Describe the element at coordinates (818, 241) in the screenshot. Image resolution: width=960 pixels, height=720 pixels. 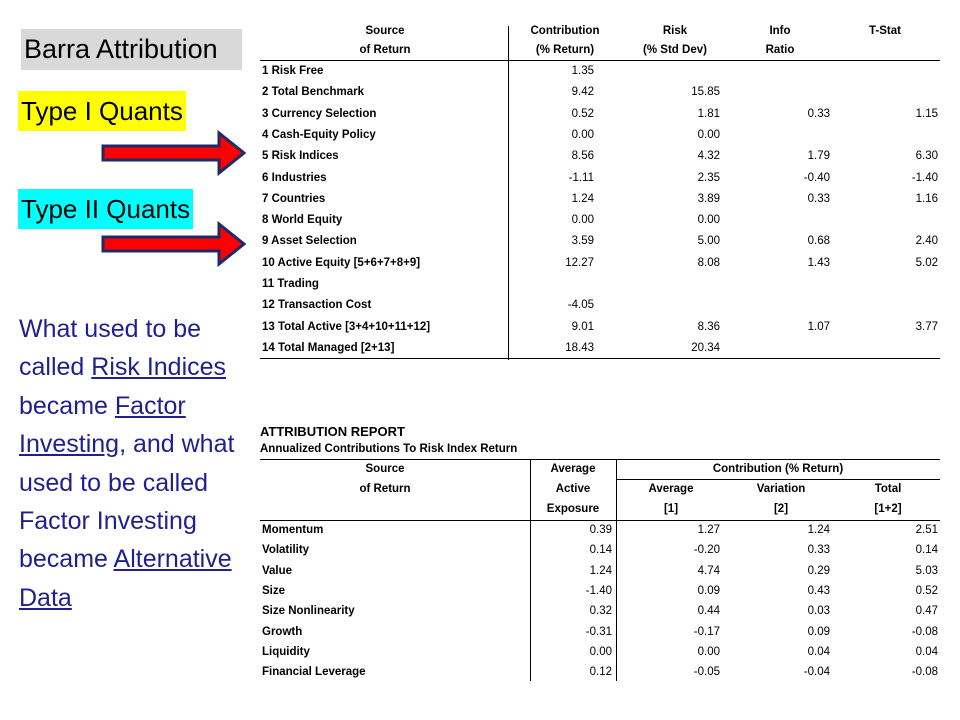
I see `cell-value: 0.68` at that location.